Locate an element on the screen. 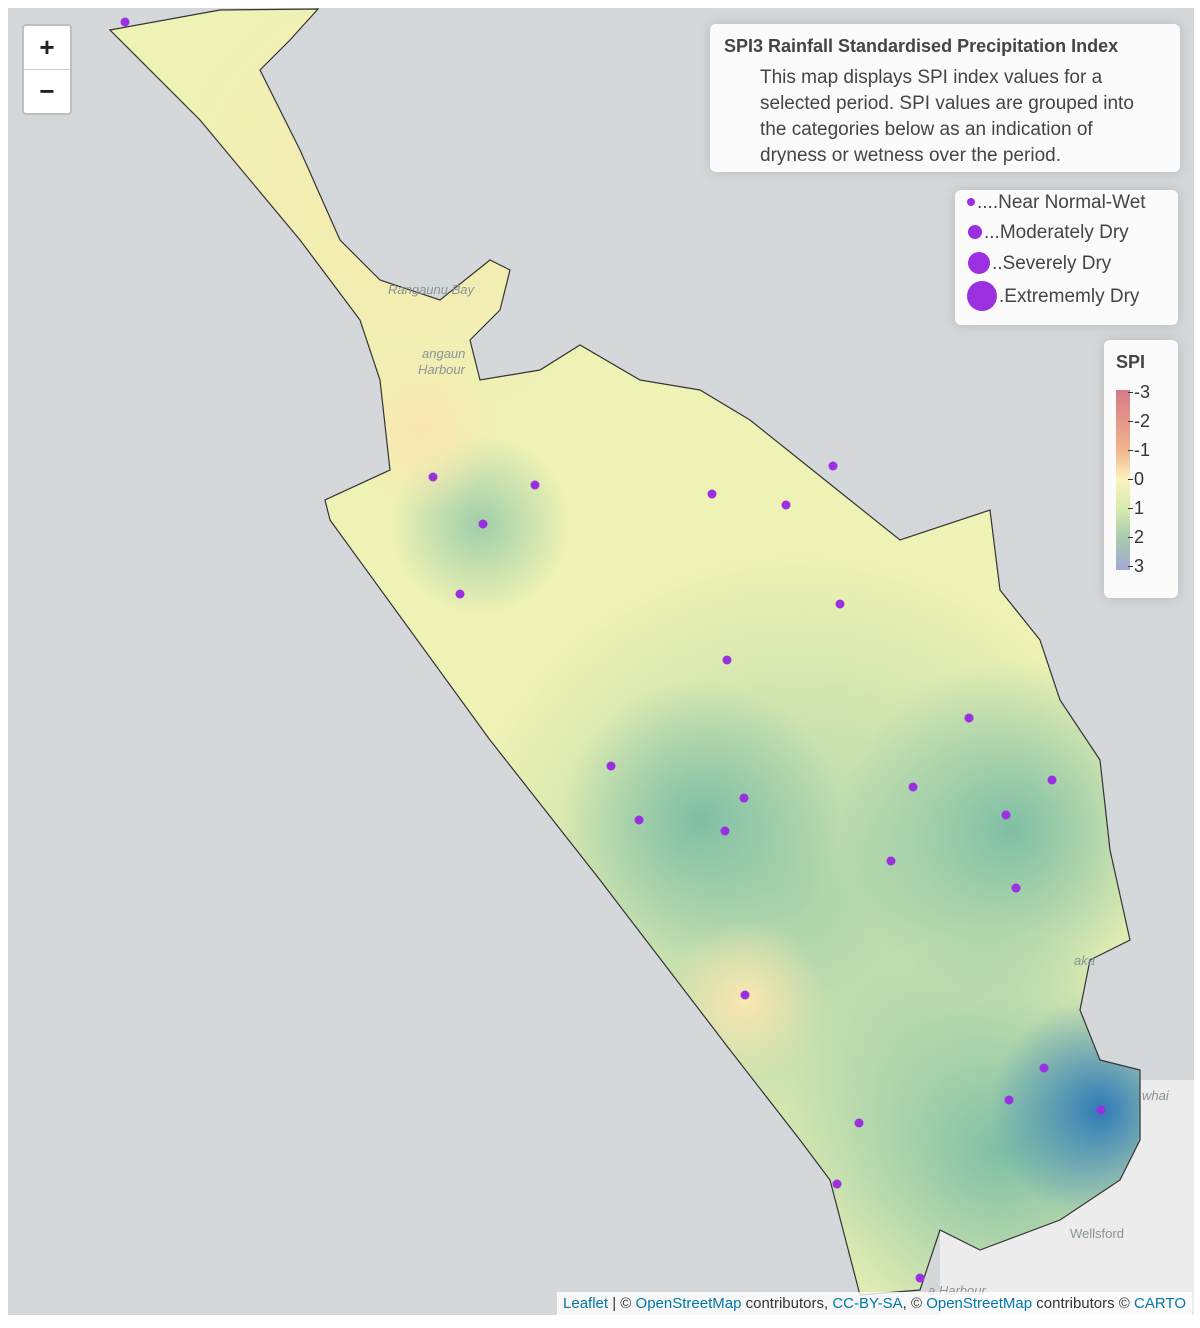  colorbar-tick: -2 is located at coordinates (1139, 421).